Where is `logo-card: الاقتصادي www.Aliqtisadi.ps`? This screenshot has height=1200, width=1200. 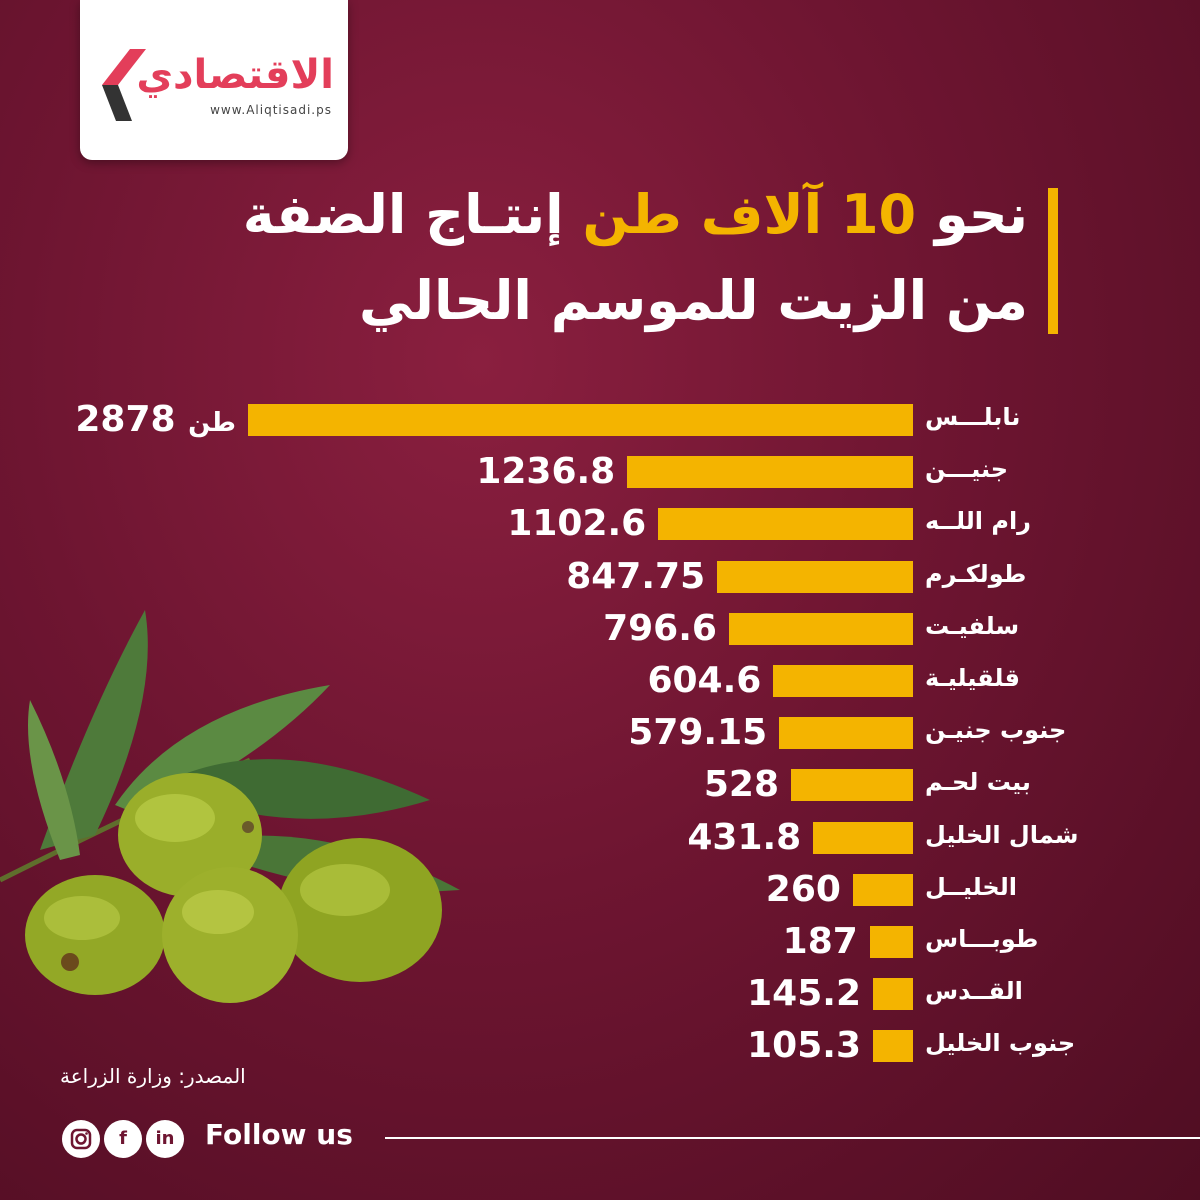
logo-card: الاقتصادي www.Aliqtisadi.ps is located at coordinates (214, 80).